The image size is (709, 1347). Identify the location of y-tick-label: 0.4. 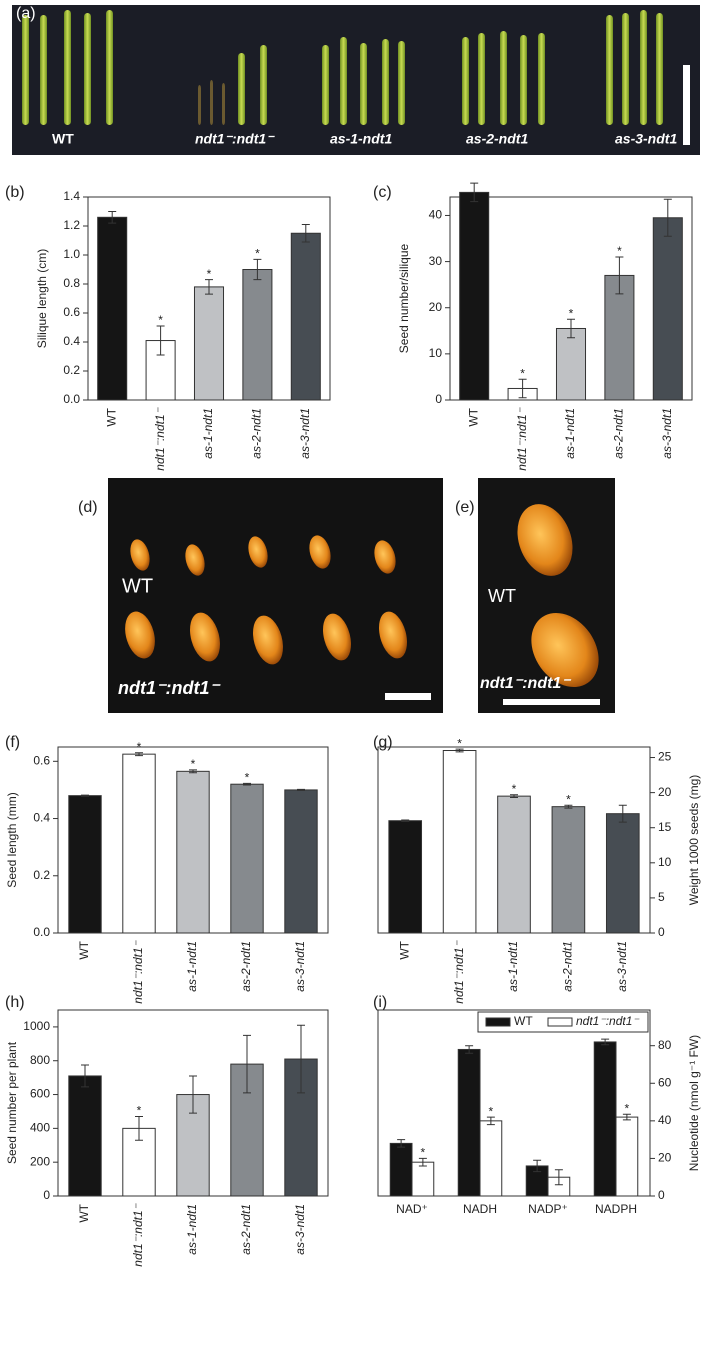
(71, 341).